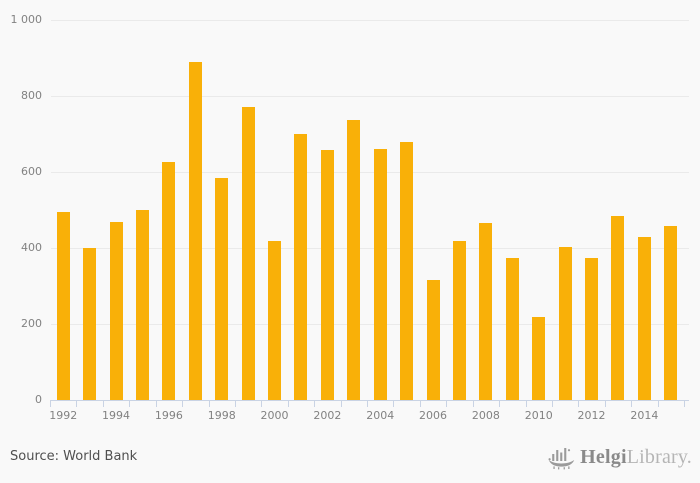 Image resolution: width=700 pixels, height=483 pixels. Describe the element at coordinates (618, 308) in the screenshot. I see `bar-2013` at that location.